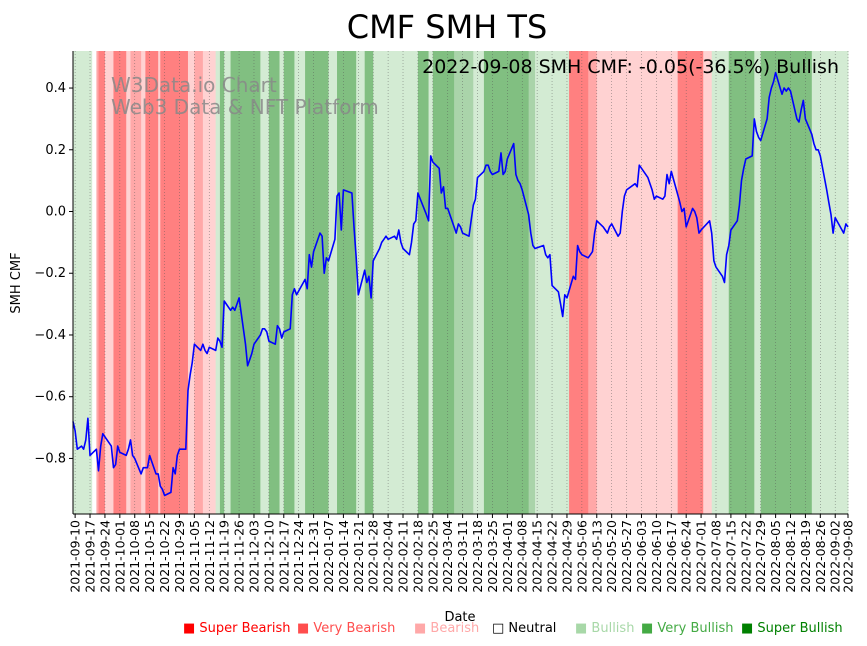  Describe the element at coordinates (417, 556) in the screenshot. I see `x-tick-label: 2022-02-18` at that location.